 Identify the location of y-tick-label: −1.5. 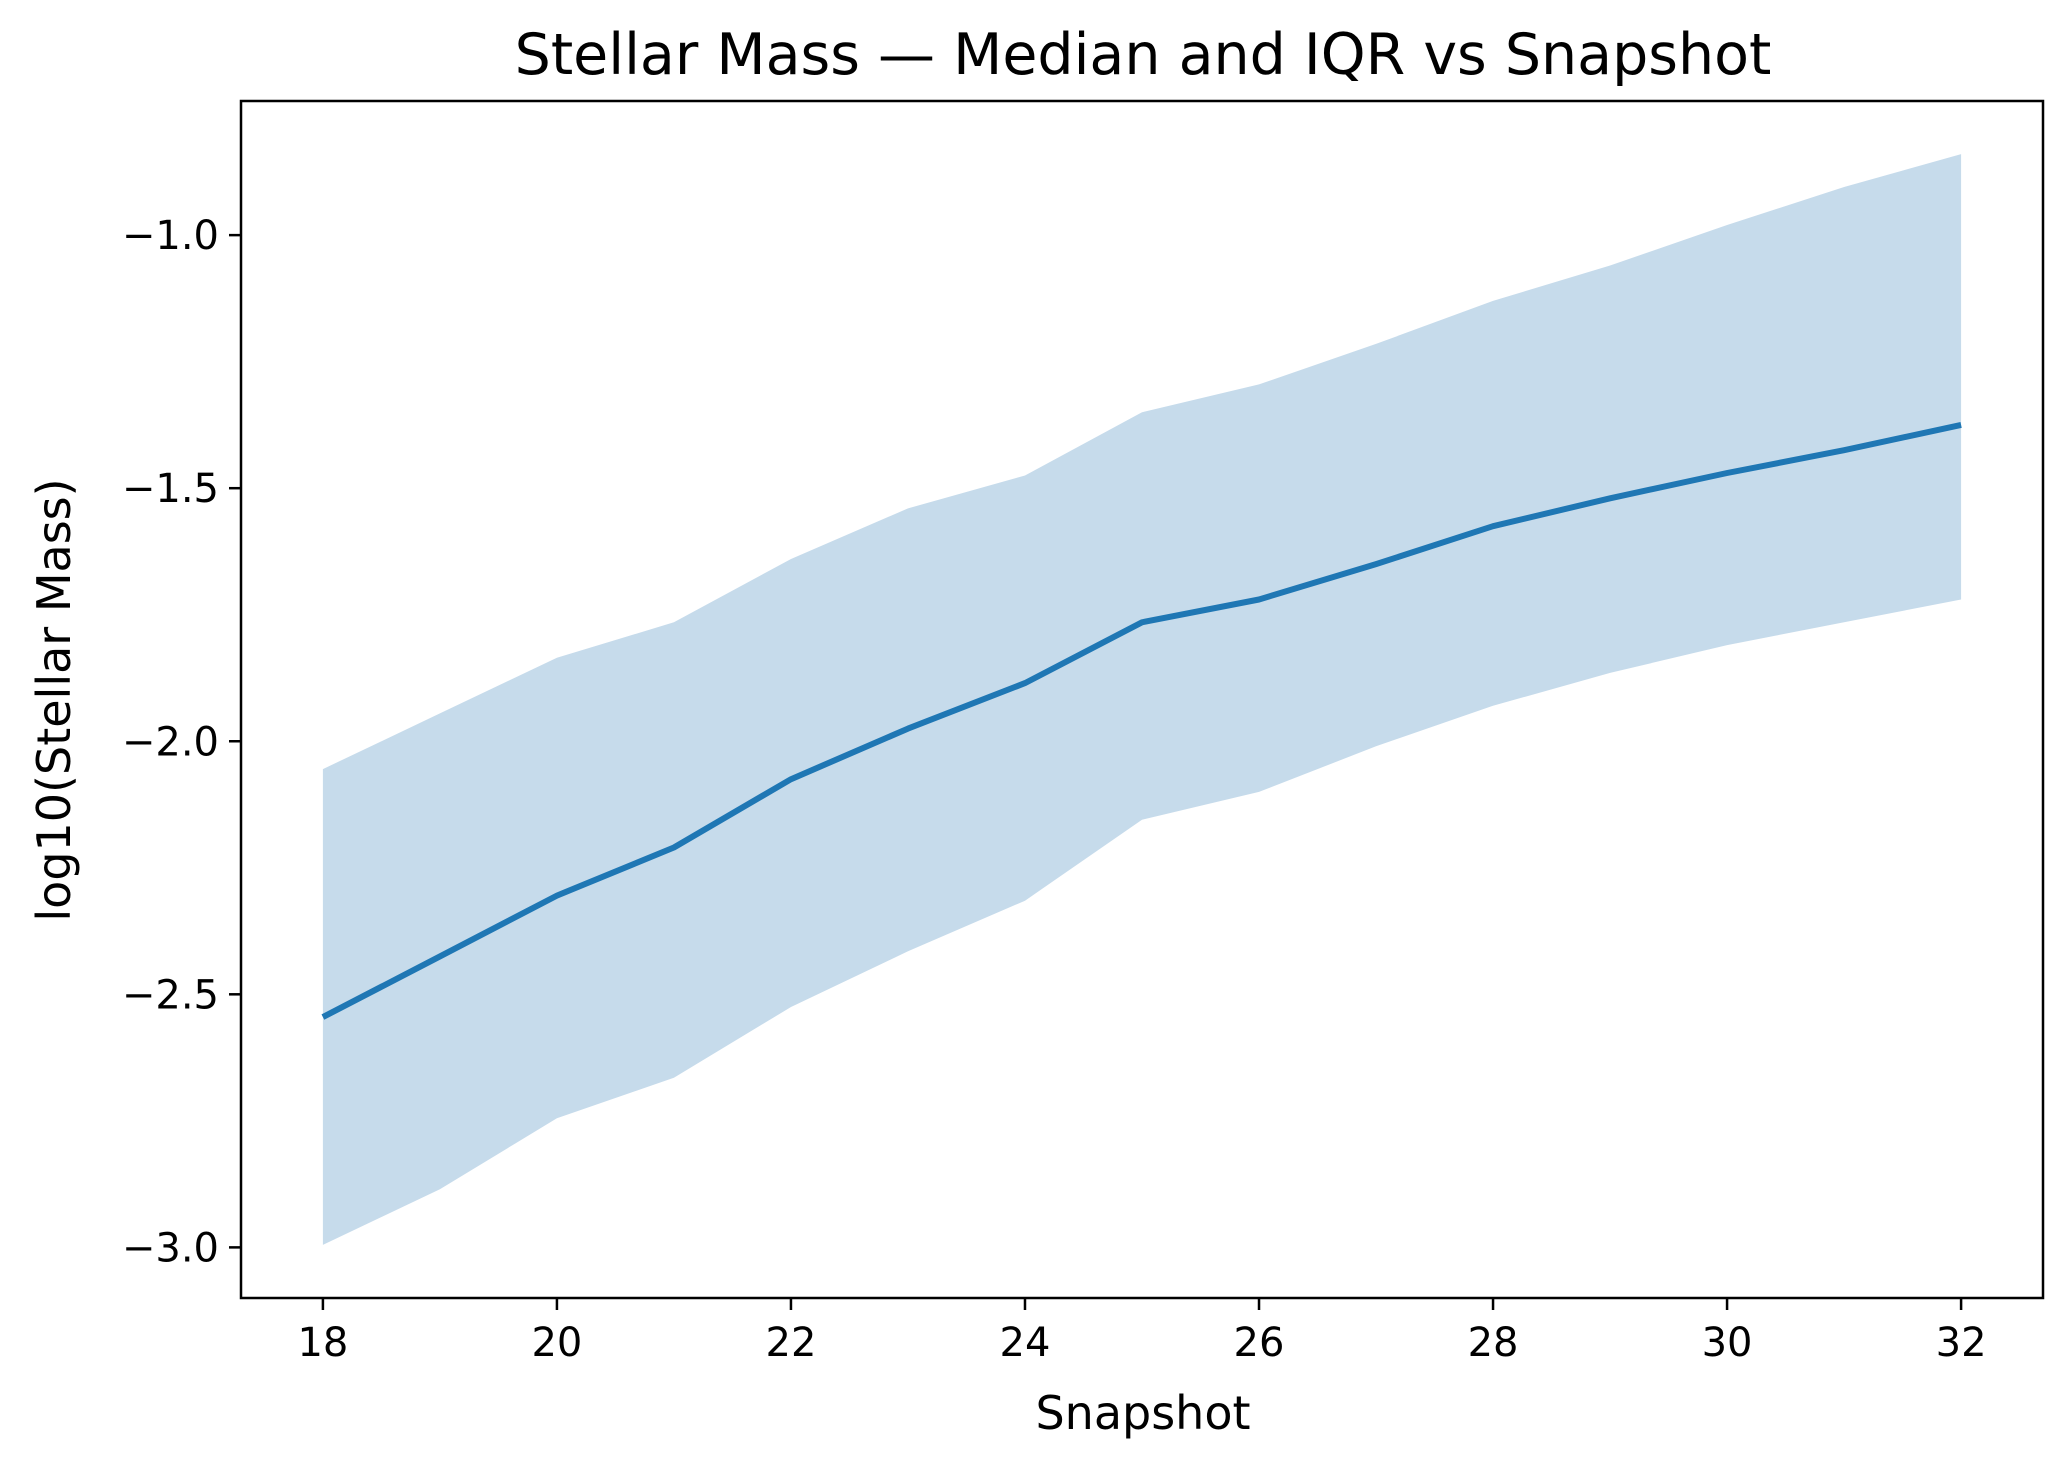
(170, 489).